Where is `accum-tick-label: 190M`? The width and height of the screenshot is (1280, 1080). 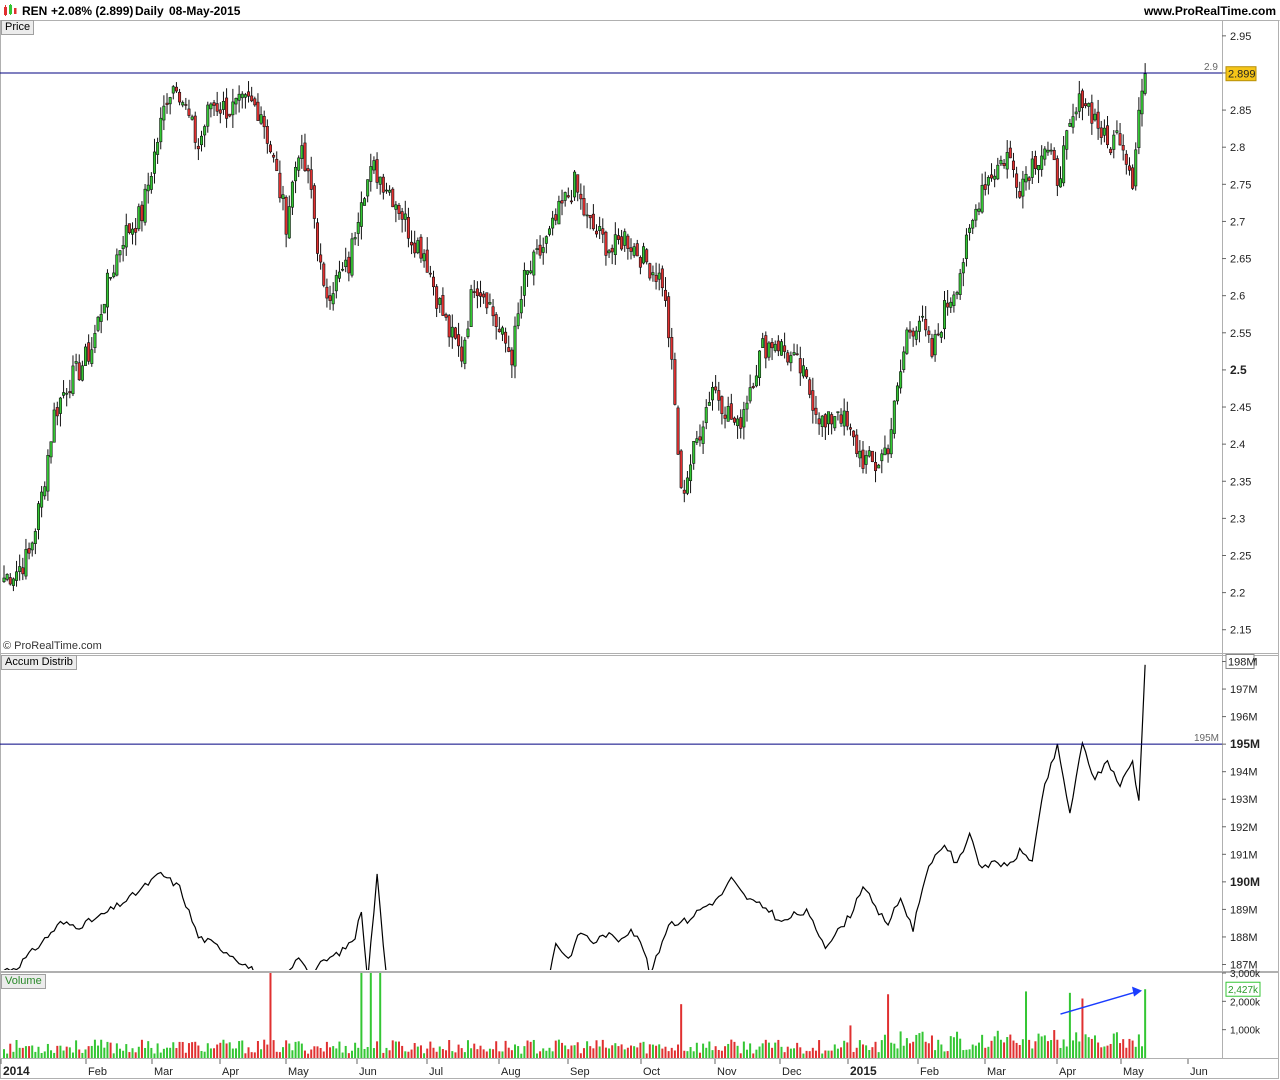 accum-tick-label: 190M is located at coordinates (1245, 882).